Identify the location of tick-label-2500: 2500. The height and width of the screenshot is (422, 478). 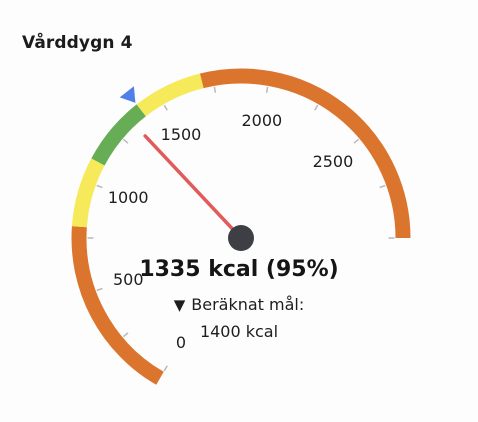
(333, 161).